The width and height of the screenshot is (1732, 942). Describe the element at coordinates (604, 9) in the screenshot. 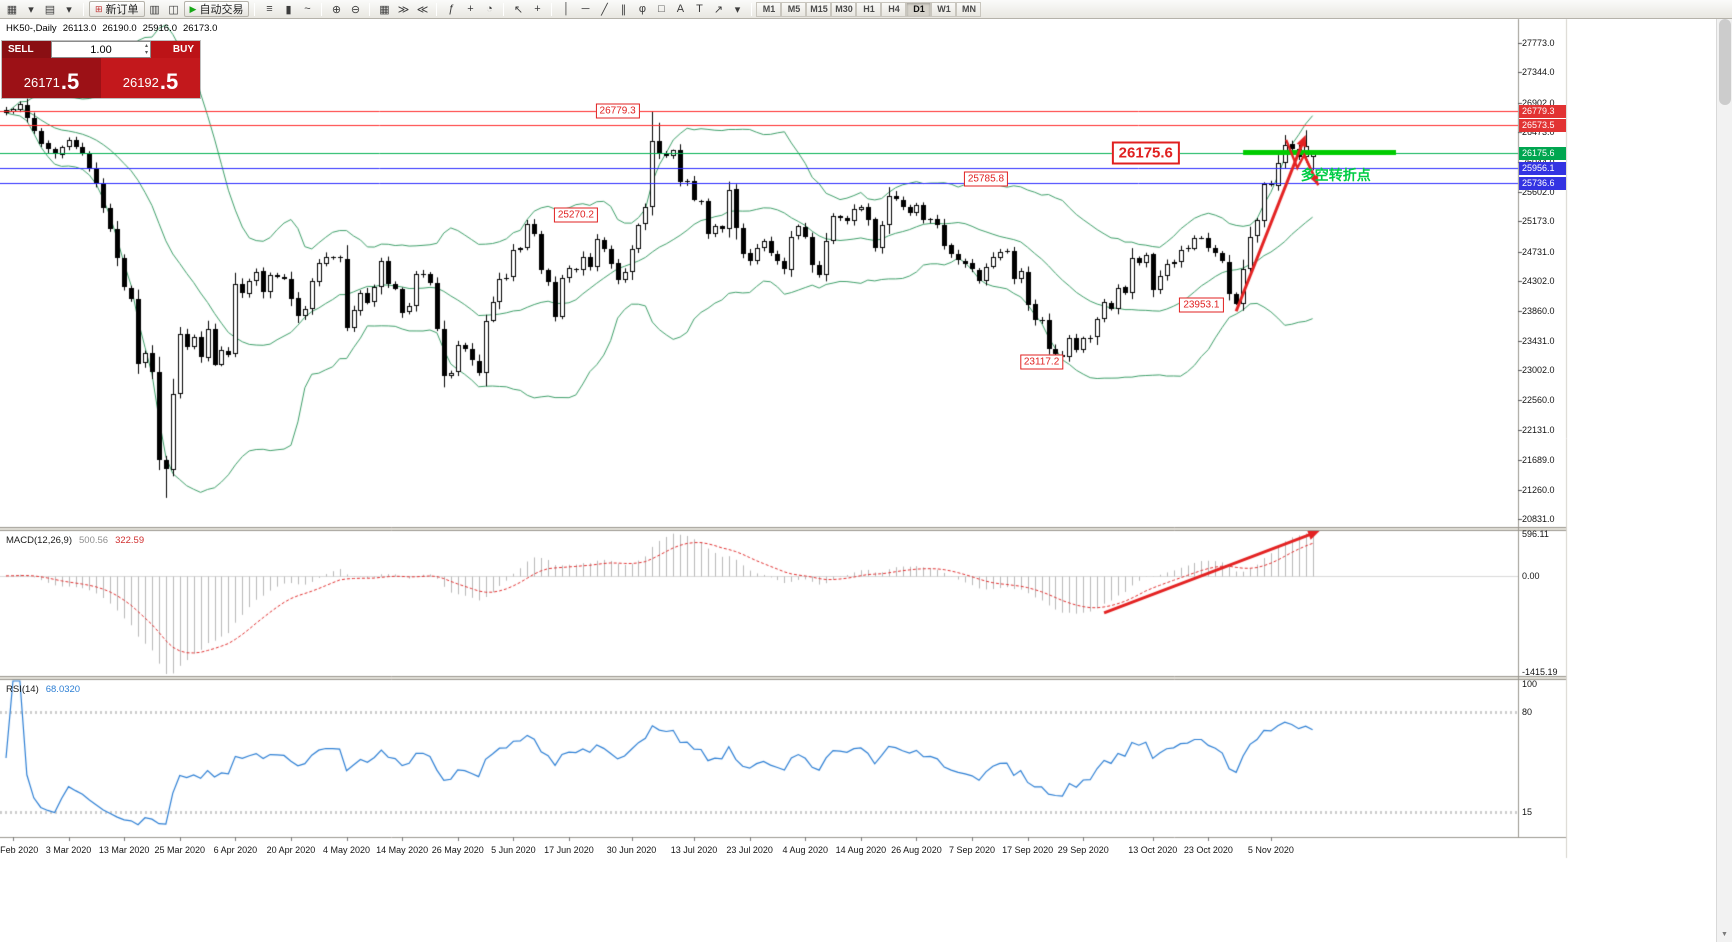

I see `trendline-icon: ╱` at that location.